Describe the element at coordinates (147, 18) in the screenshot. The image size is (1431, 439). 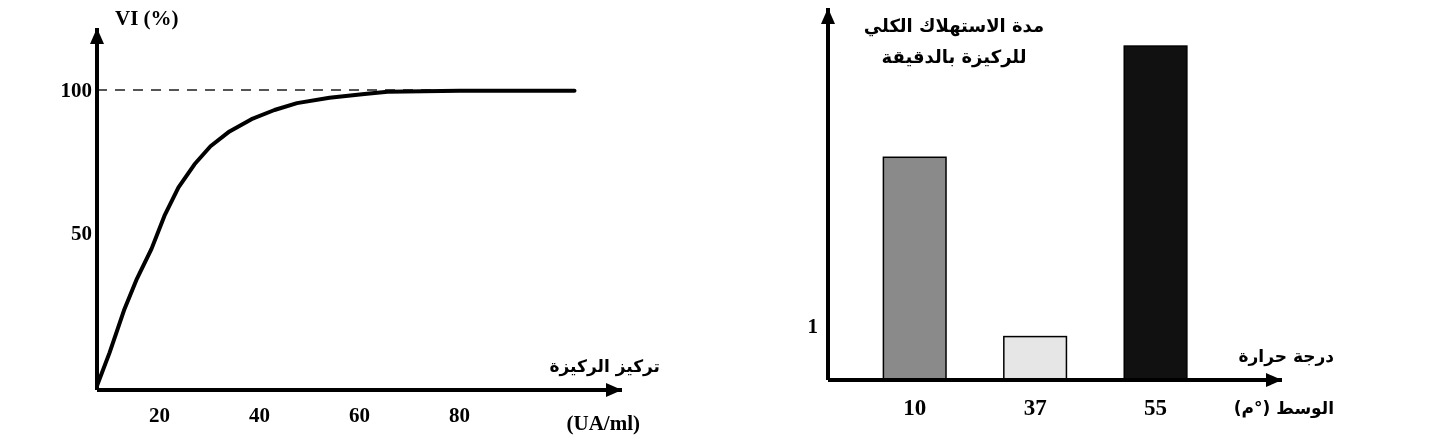
I see `y-axis-title: VI (%)` at that location.